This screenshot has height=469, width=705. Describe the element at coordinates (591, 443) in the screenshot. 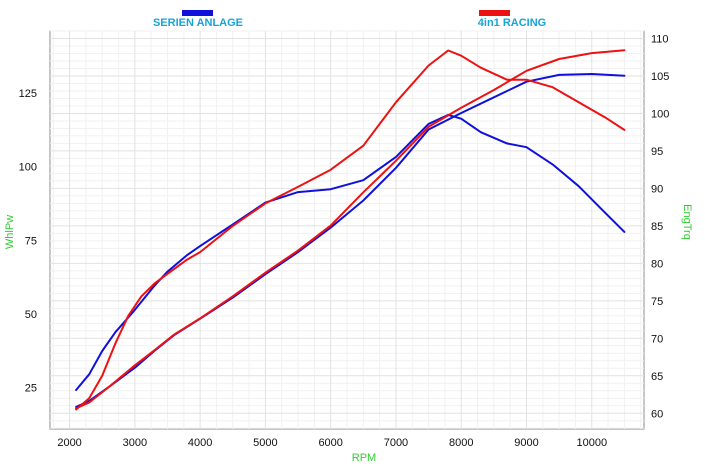

I see `x-tick-label: 10000` at that location.